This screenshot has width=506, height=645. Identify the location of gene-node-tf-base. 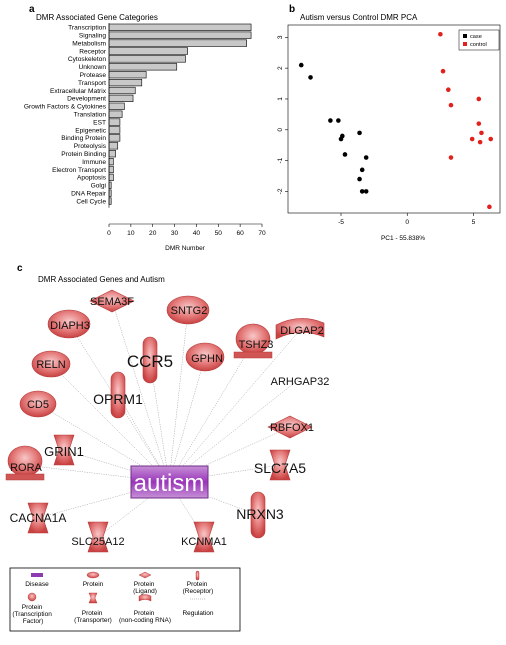
(25, 477).